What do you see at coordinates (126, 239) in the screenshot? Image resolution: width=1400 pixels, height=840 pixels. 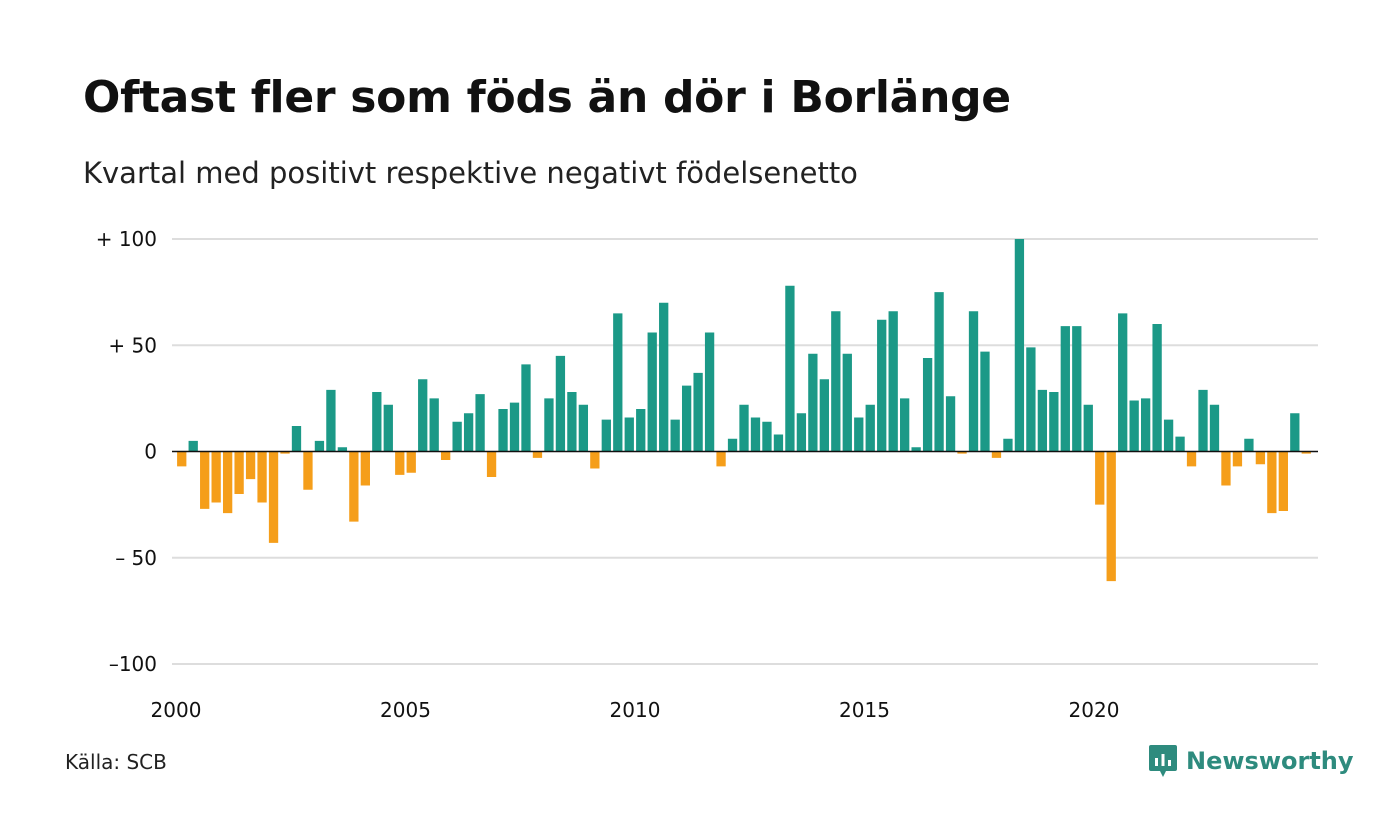 I see `y-tick-label: + 100` at bounding box center [126, 239].